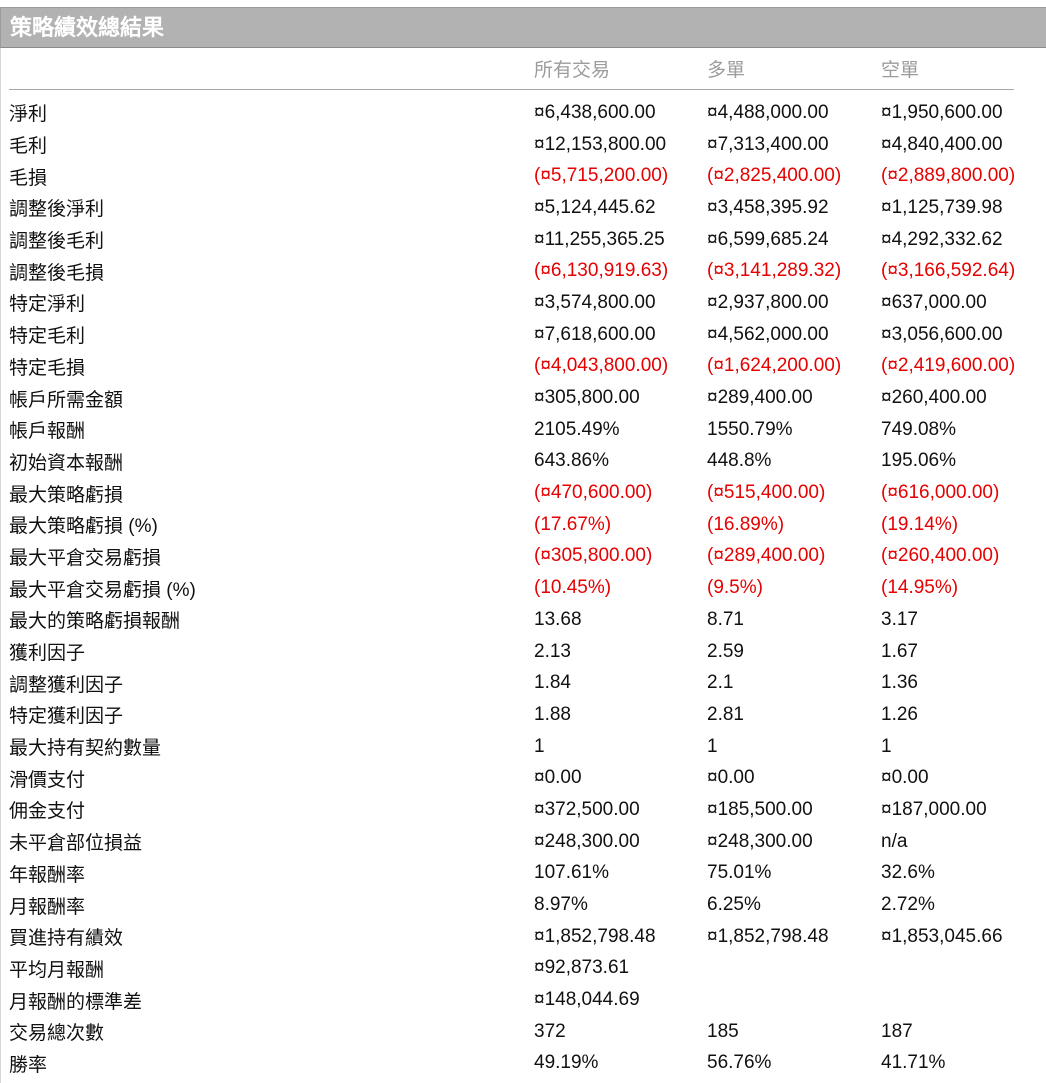  I want to click on cell-long: (¤1,624,200.00), so click(774, 366).